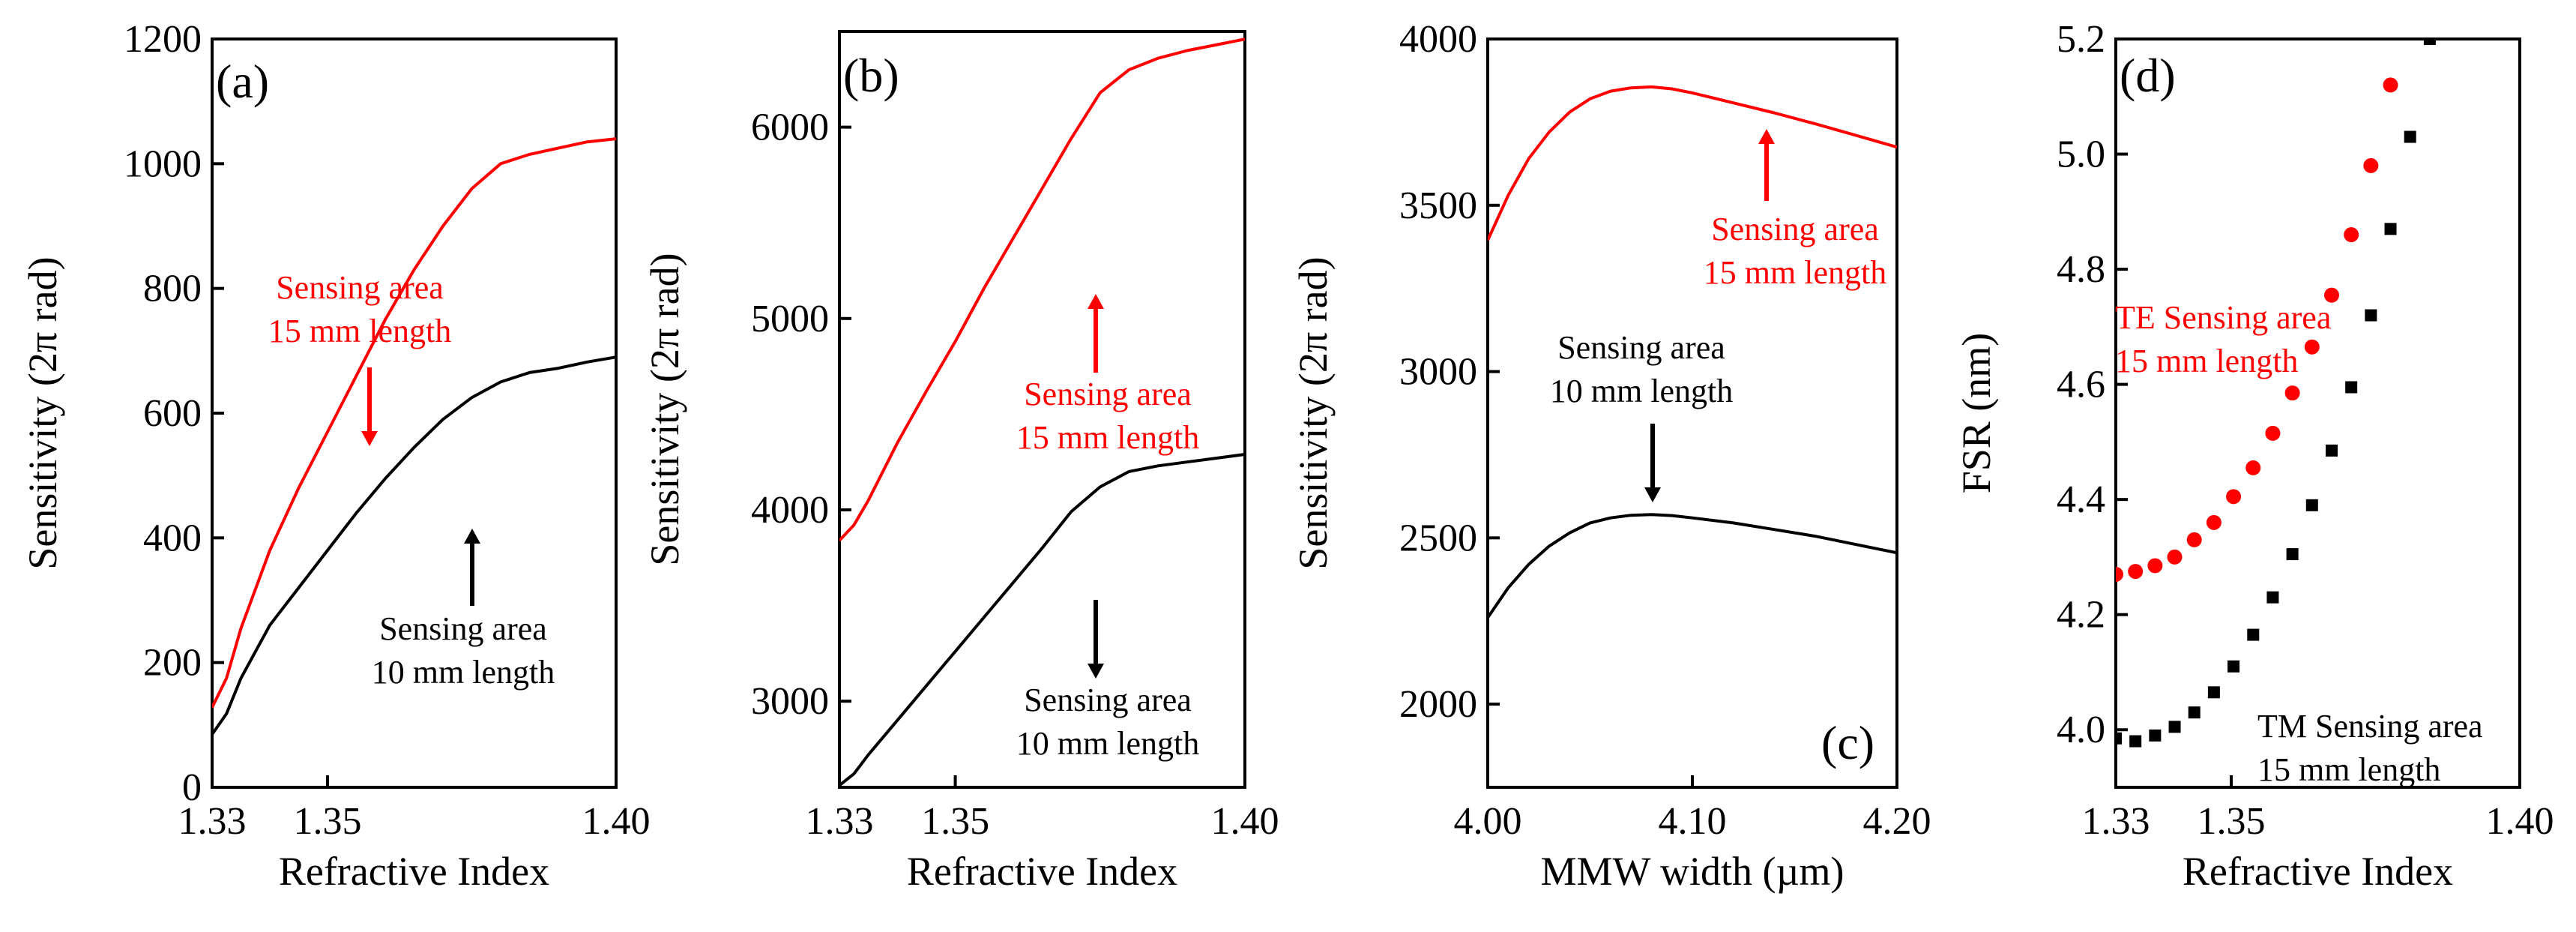 The image size is (2576, 932). I want to click on y-tick-label: 4.2, so click(2081, 616).